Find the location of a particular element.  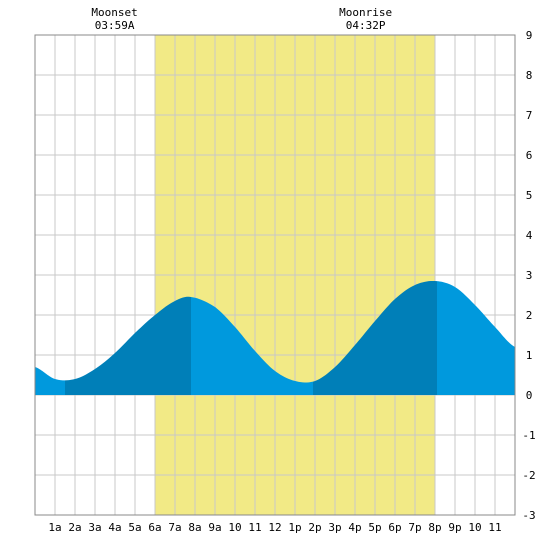

y-tick-label: 4 is located at coordinates (529, 235).